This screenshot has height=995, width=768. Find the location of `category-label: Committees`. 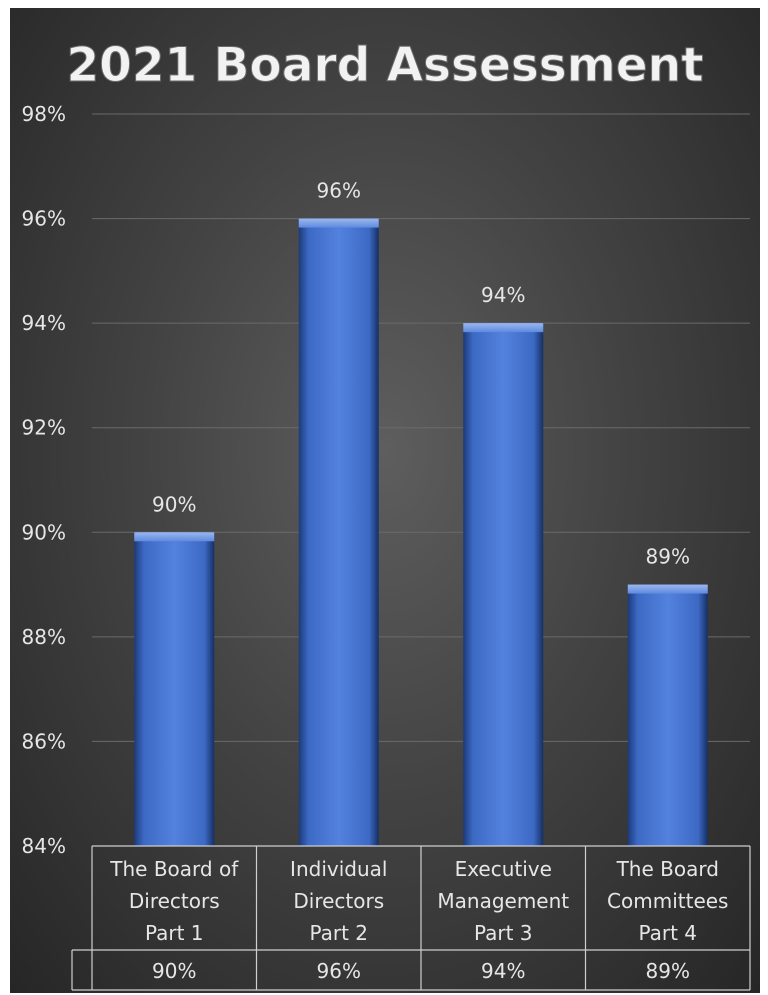

category-label: Committees is located at coordinates (667, 901).